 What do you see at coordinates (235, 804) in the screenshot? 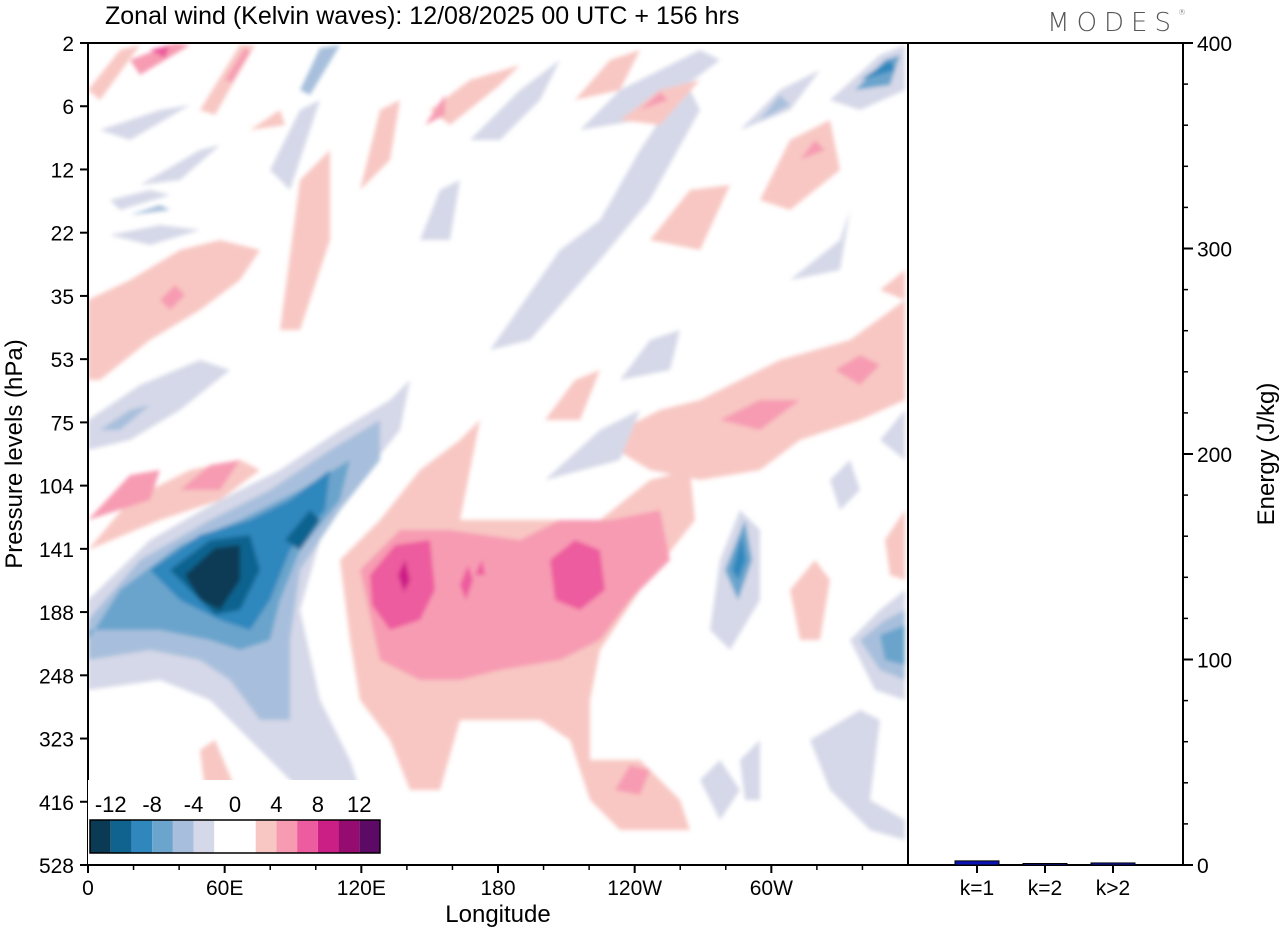
I see `colorbar-label: 0` at bounding box center [235, 804].